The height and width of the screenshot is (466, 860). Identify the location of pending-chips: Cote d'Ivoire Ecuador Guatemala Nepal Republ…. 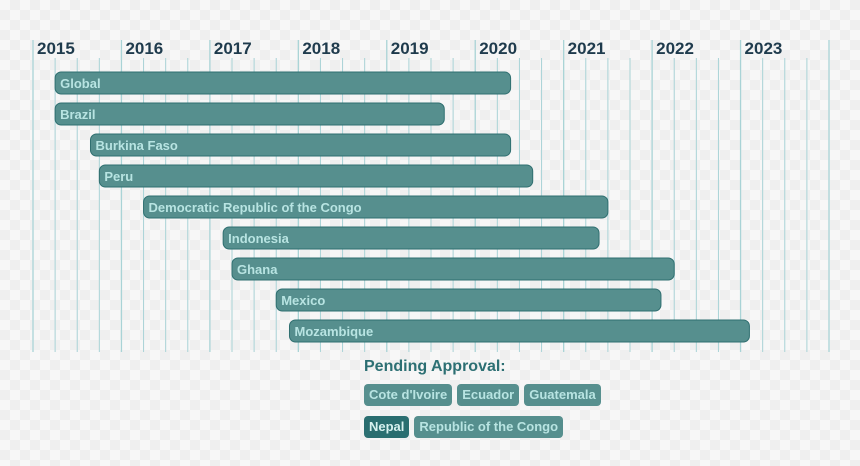
(482, 411).